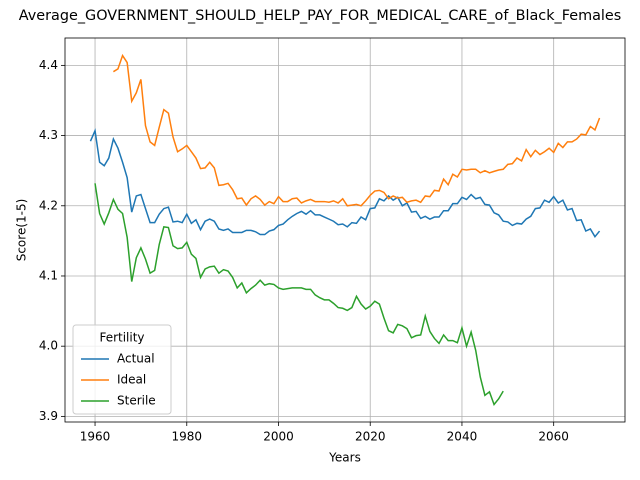 This screenshot has height=480, width=640. What do you see at coordinates (121, 338) in the screenshot?
I see `legend-title: Fertility` at bounding box center [121, 338].